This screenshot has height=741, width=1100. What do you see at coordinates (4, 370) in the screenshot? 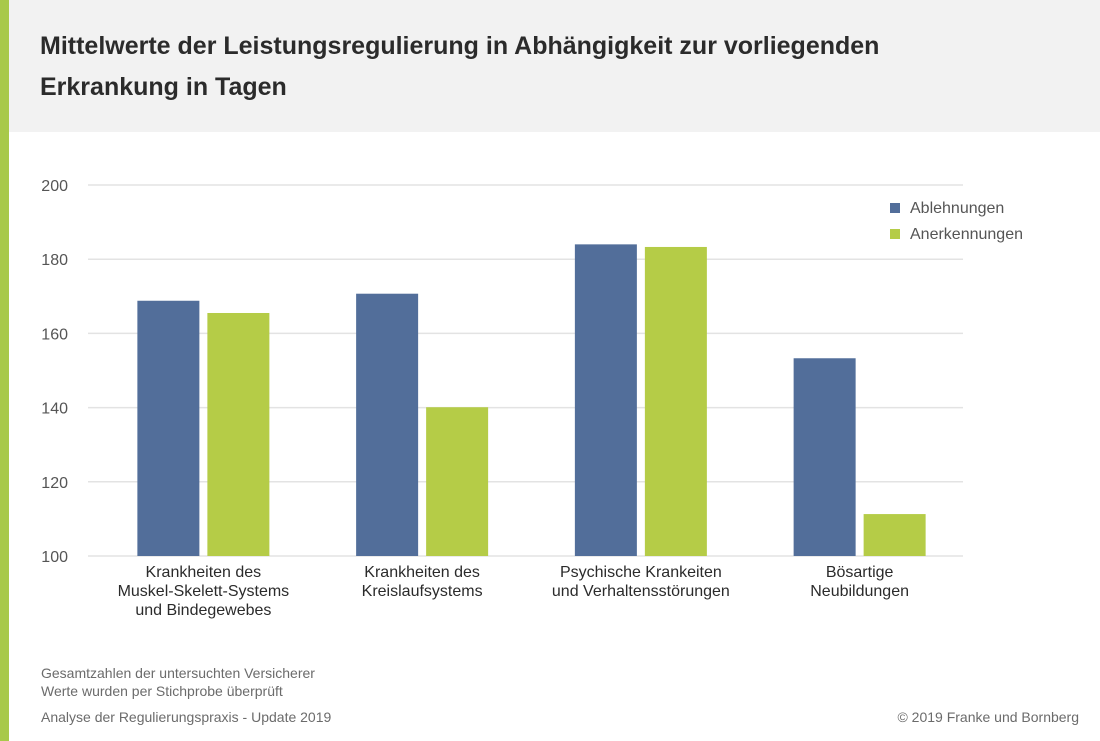
I see `accent-stripe` at bounding box center [4, 370].